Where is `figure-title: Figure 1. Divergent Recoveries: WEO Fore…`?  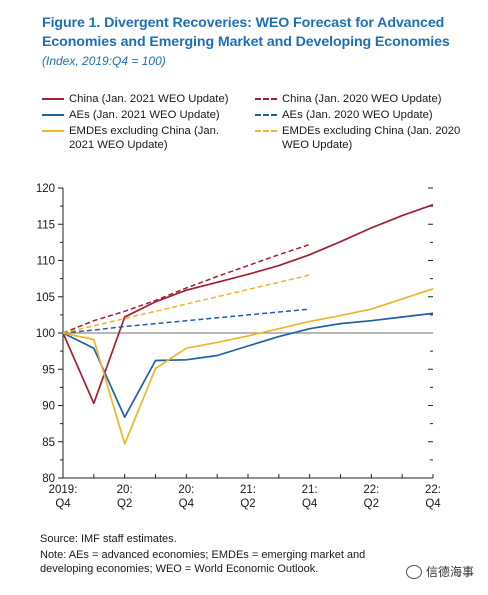
figure-title: Figure 1. Divergent Recoveries: WEO Fore… is located at coordinates (246, 32).